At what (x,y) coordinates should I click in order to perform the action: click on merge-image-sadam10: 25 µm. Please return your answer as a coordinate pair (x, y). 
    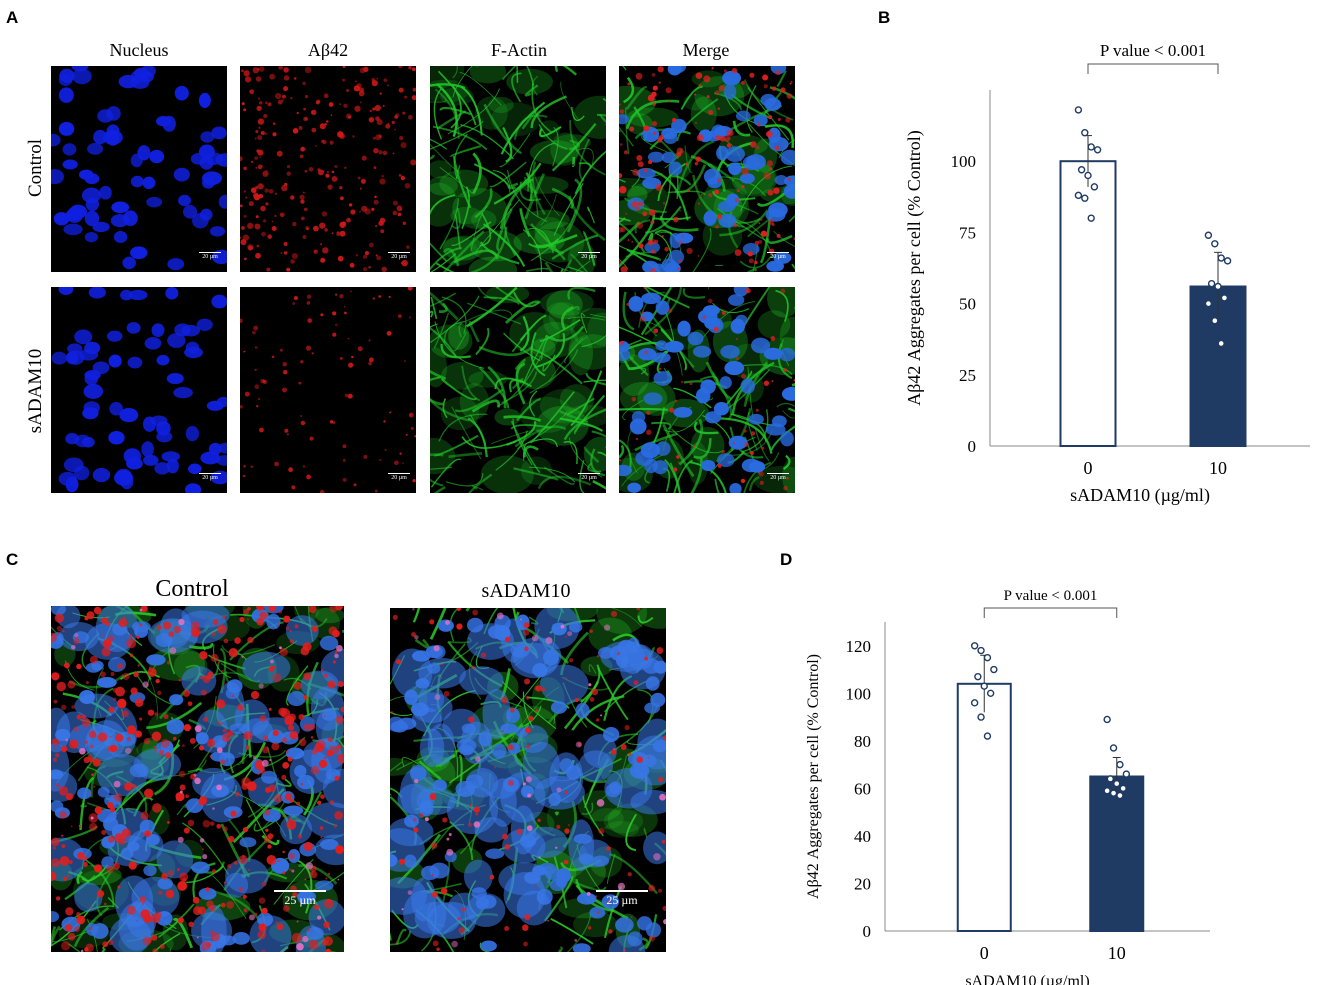
    Looking at the image, I should click on (528, 780).